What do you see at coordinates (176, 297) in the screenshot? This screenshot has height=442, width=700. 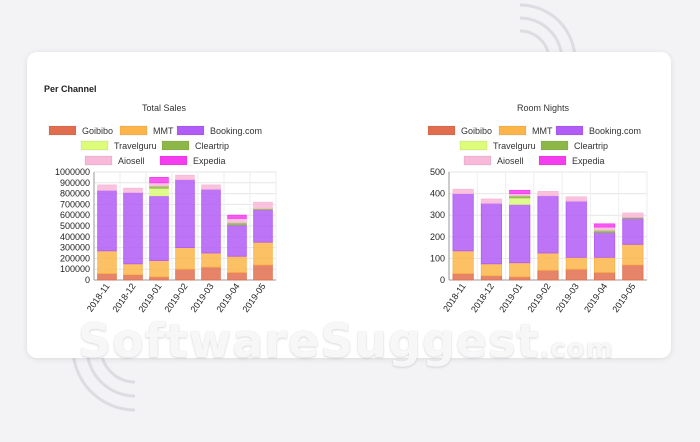 I see `x-tick-label: 2019-02` at bounding box center [176, 297].